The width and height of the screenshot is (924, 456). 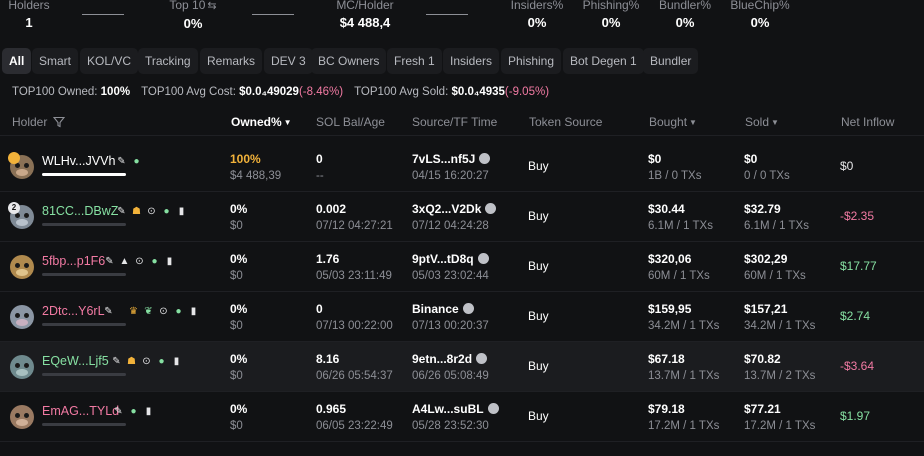 What do you see at coordinates (148, 412) in the screenshot?
I see `wallet-icon: ▮` at bounding box center [148, 412].